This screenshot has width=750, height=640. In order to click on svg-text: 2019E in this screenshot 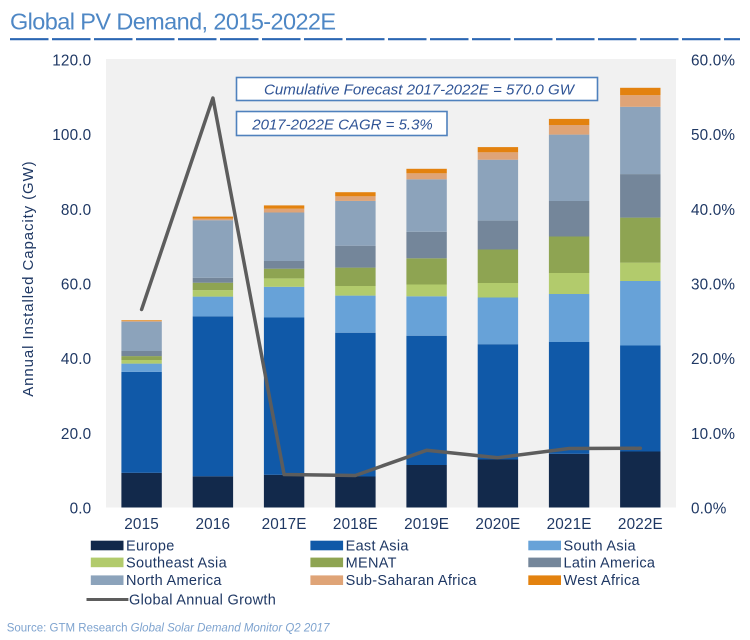, I will do `click(426, 524)`.